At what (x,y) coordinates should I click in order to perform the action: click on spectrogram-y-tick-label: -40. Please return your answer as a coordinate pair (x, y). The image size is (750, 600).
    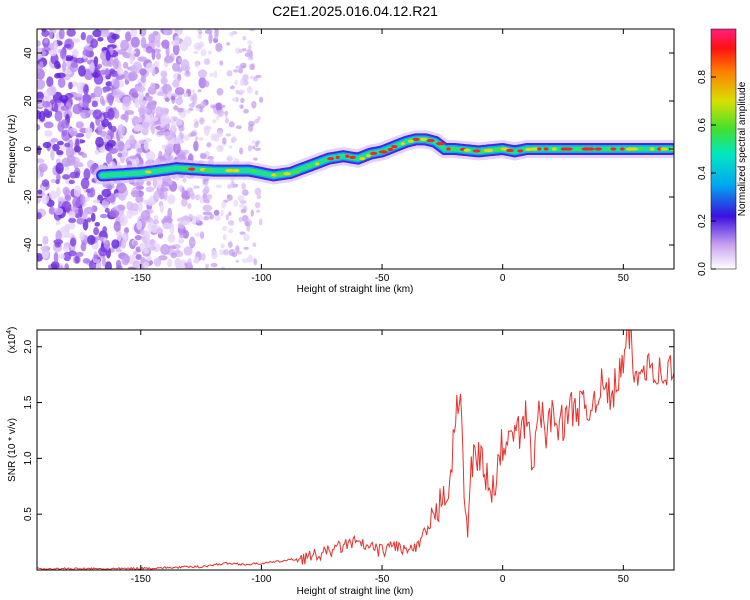
    Looking at the image, I should click on (28, 244).